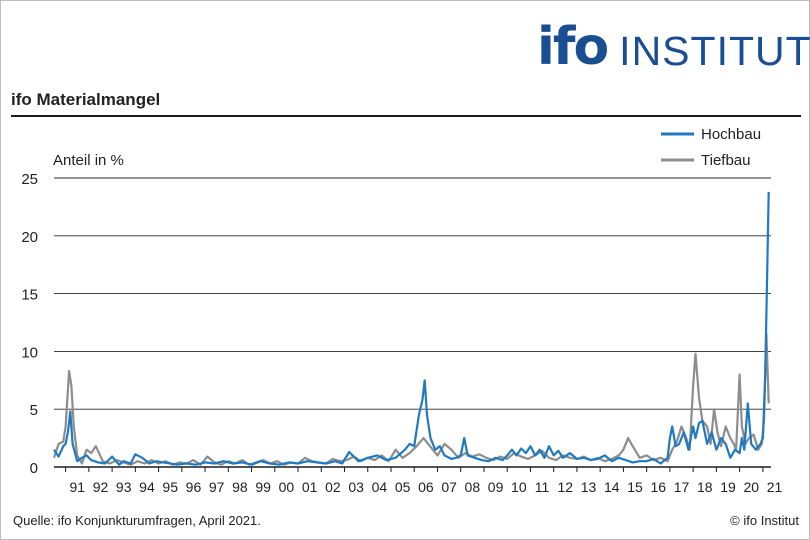  I want to click on x-tick-label: 91, so click(77, 487).